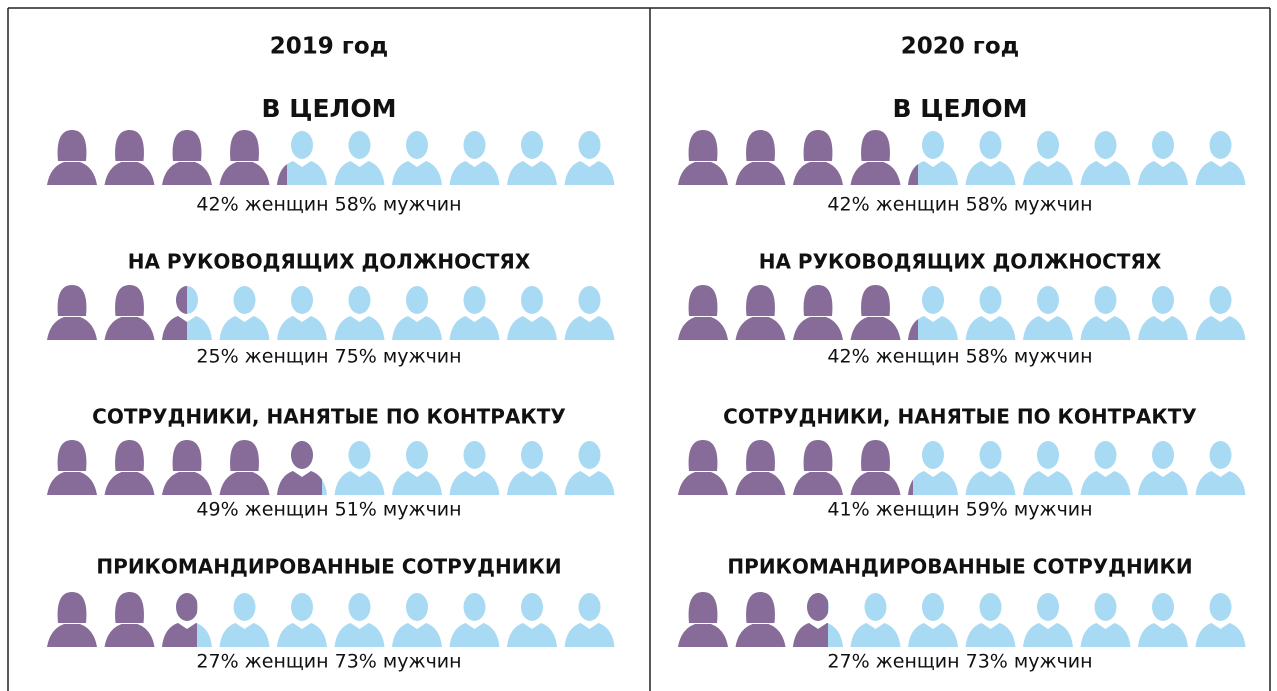  Describe the element at coordinates (329, 47) in the screenshot. I see `panel-title: 2019 год` at that location.